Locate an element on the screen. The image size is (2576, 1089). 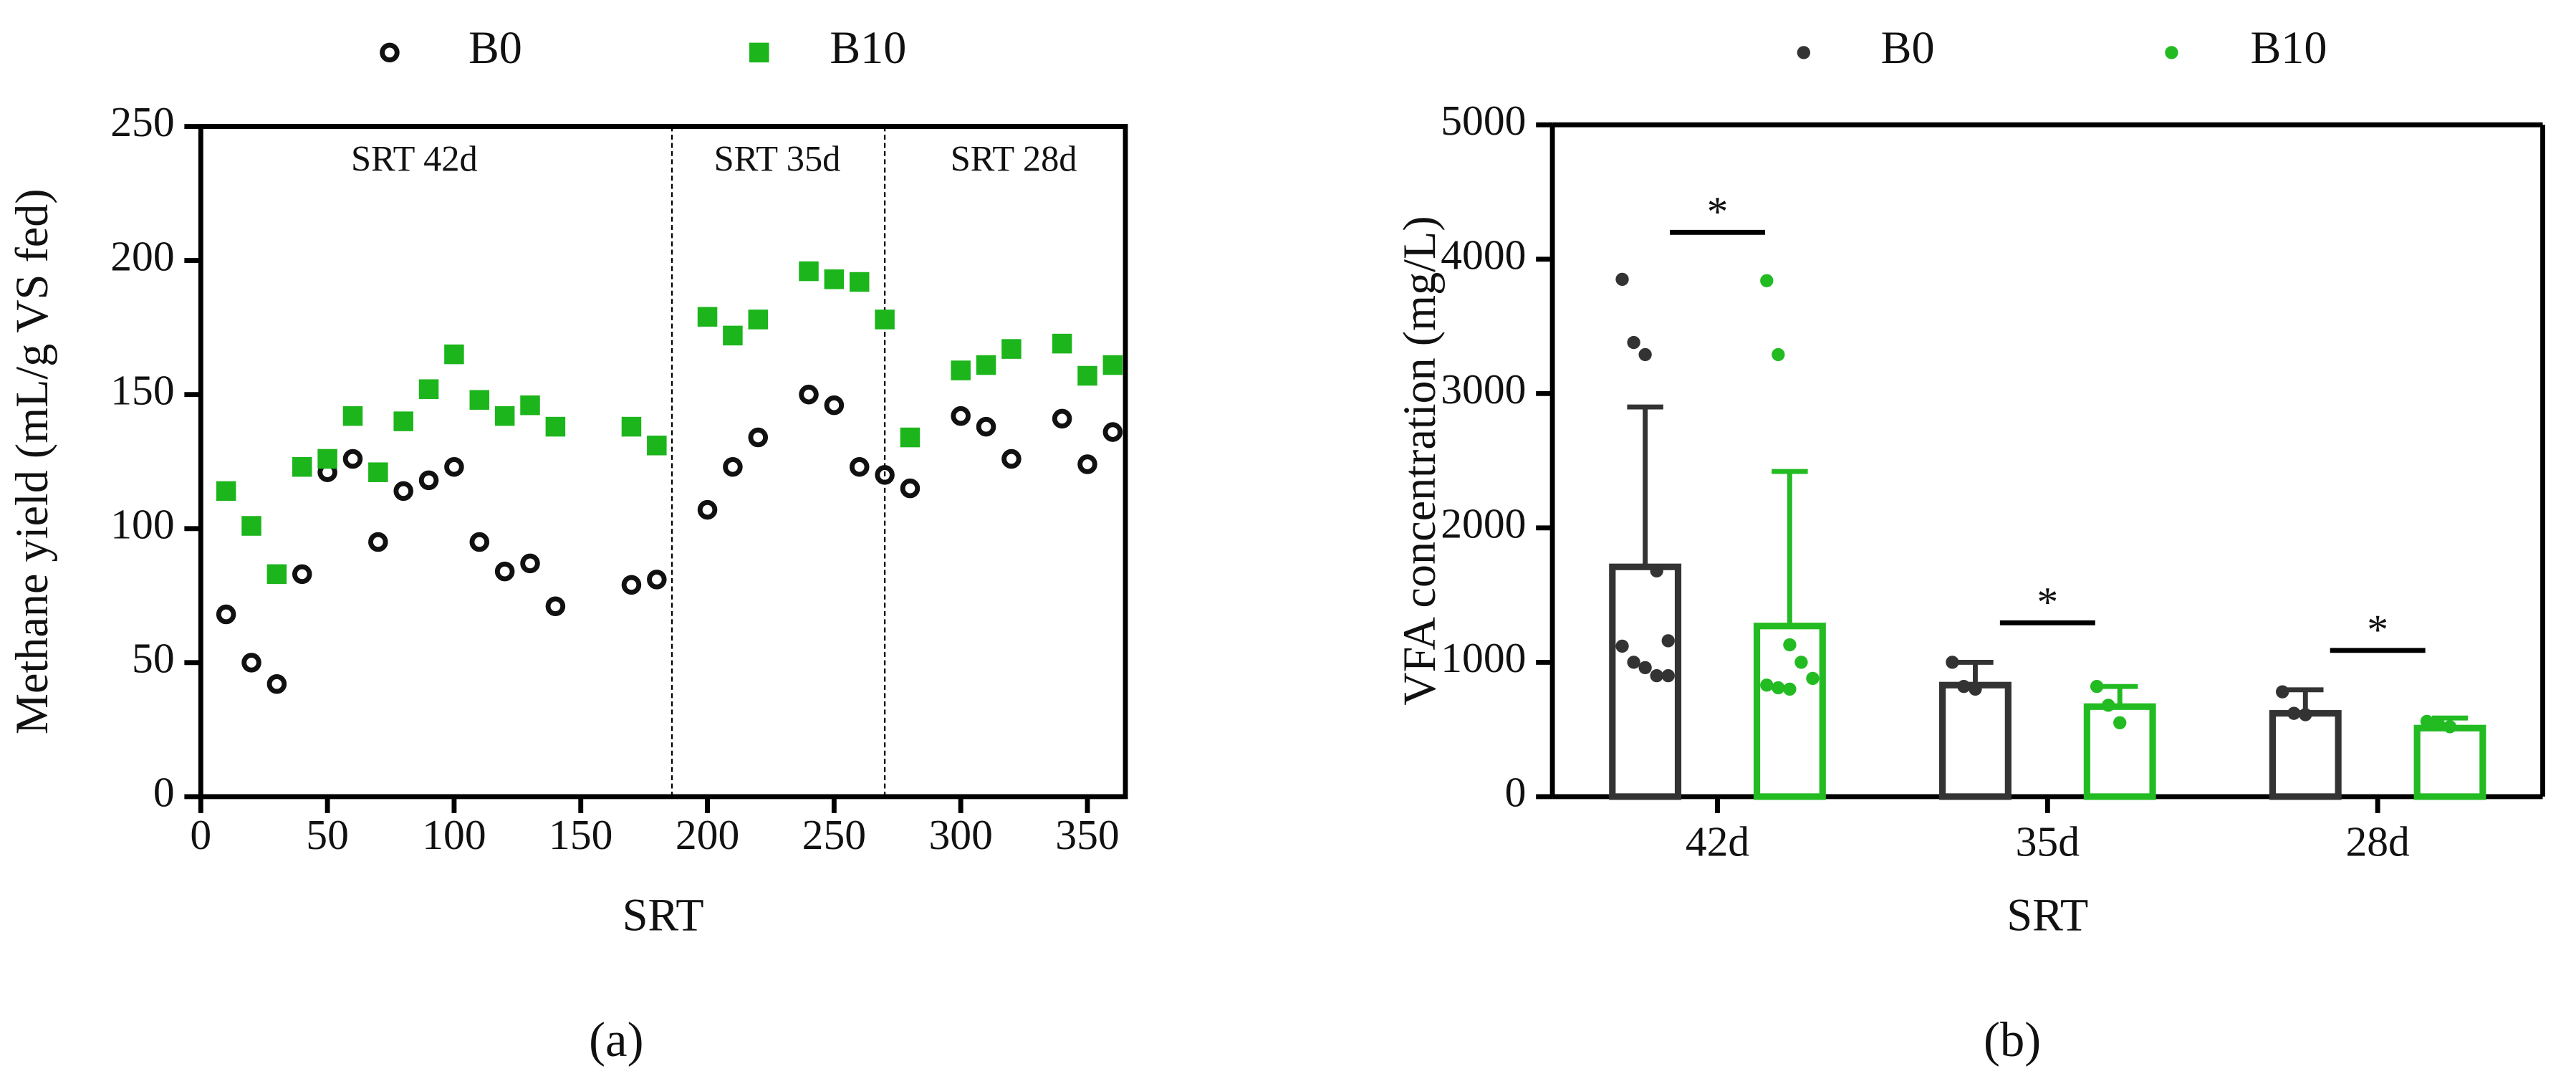
x-tick-label: 35d is located at coordinates (2048, 841).